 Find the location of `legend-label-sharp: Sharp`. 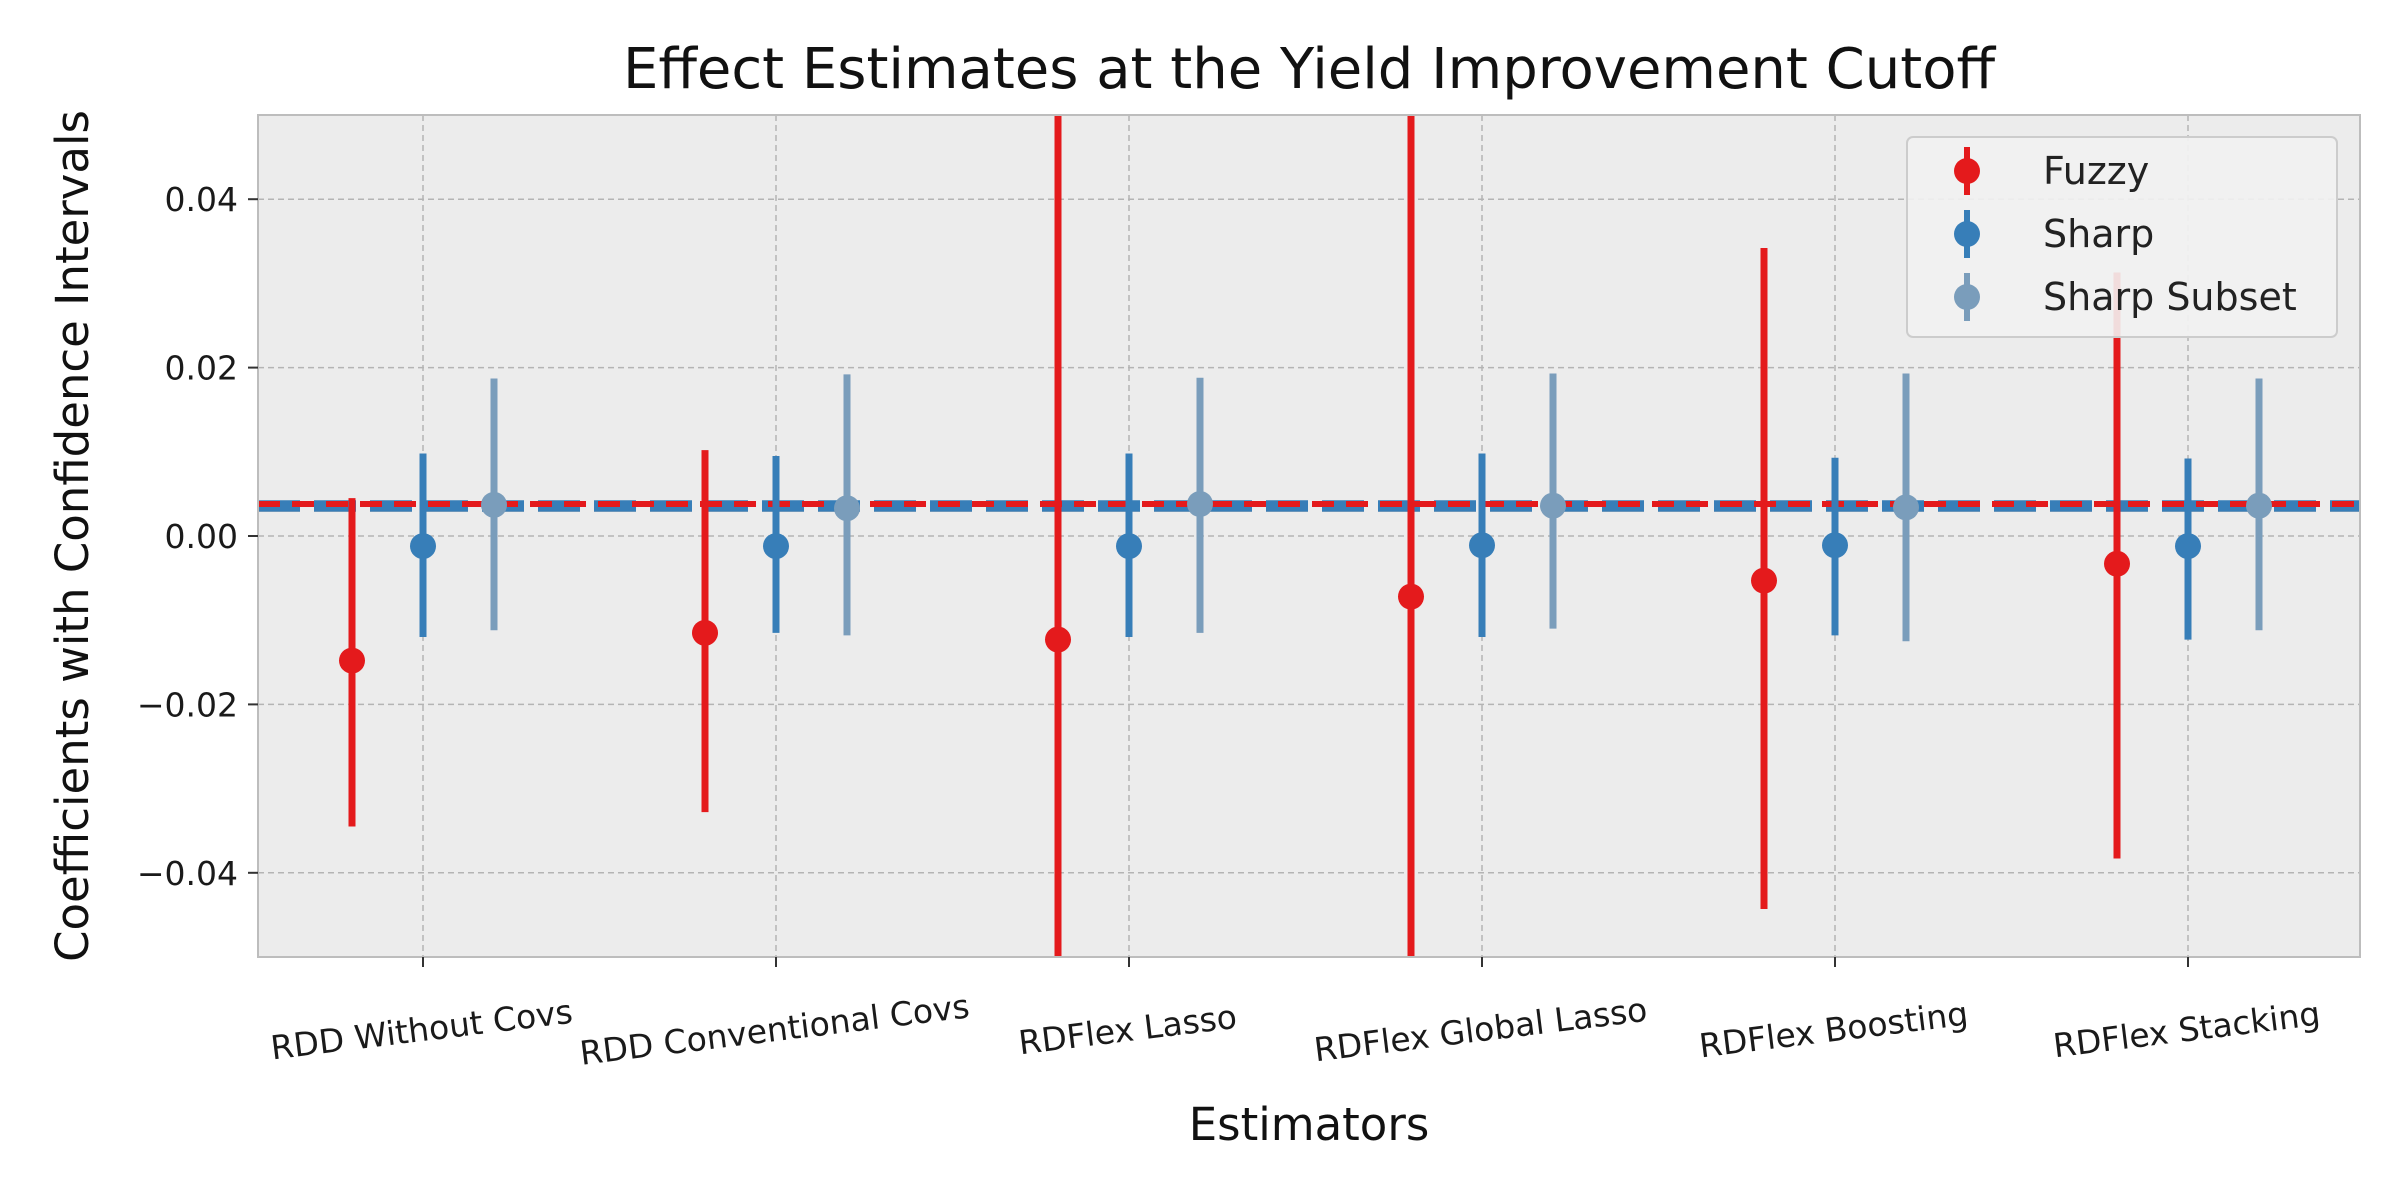

legend-label-sharp: Sharp is located at coordinates (2098, 234).